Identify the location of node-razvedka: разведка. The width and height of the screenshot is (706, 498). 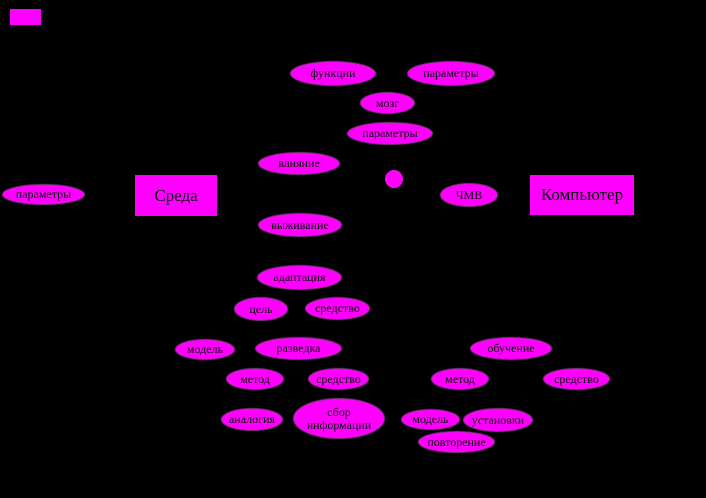
(298, 348).